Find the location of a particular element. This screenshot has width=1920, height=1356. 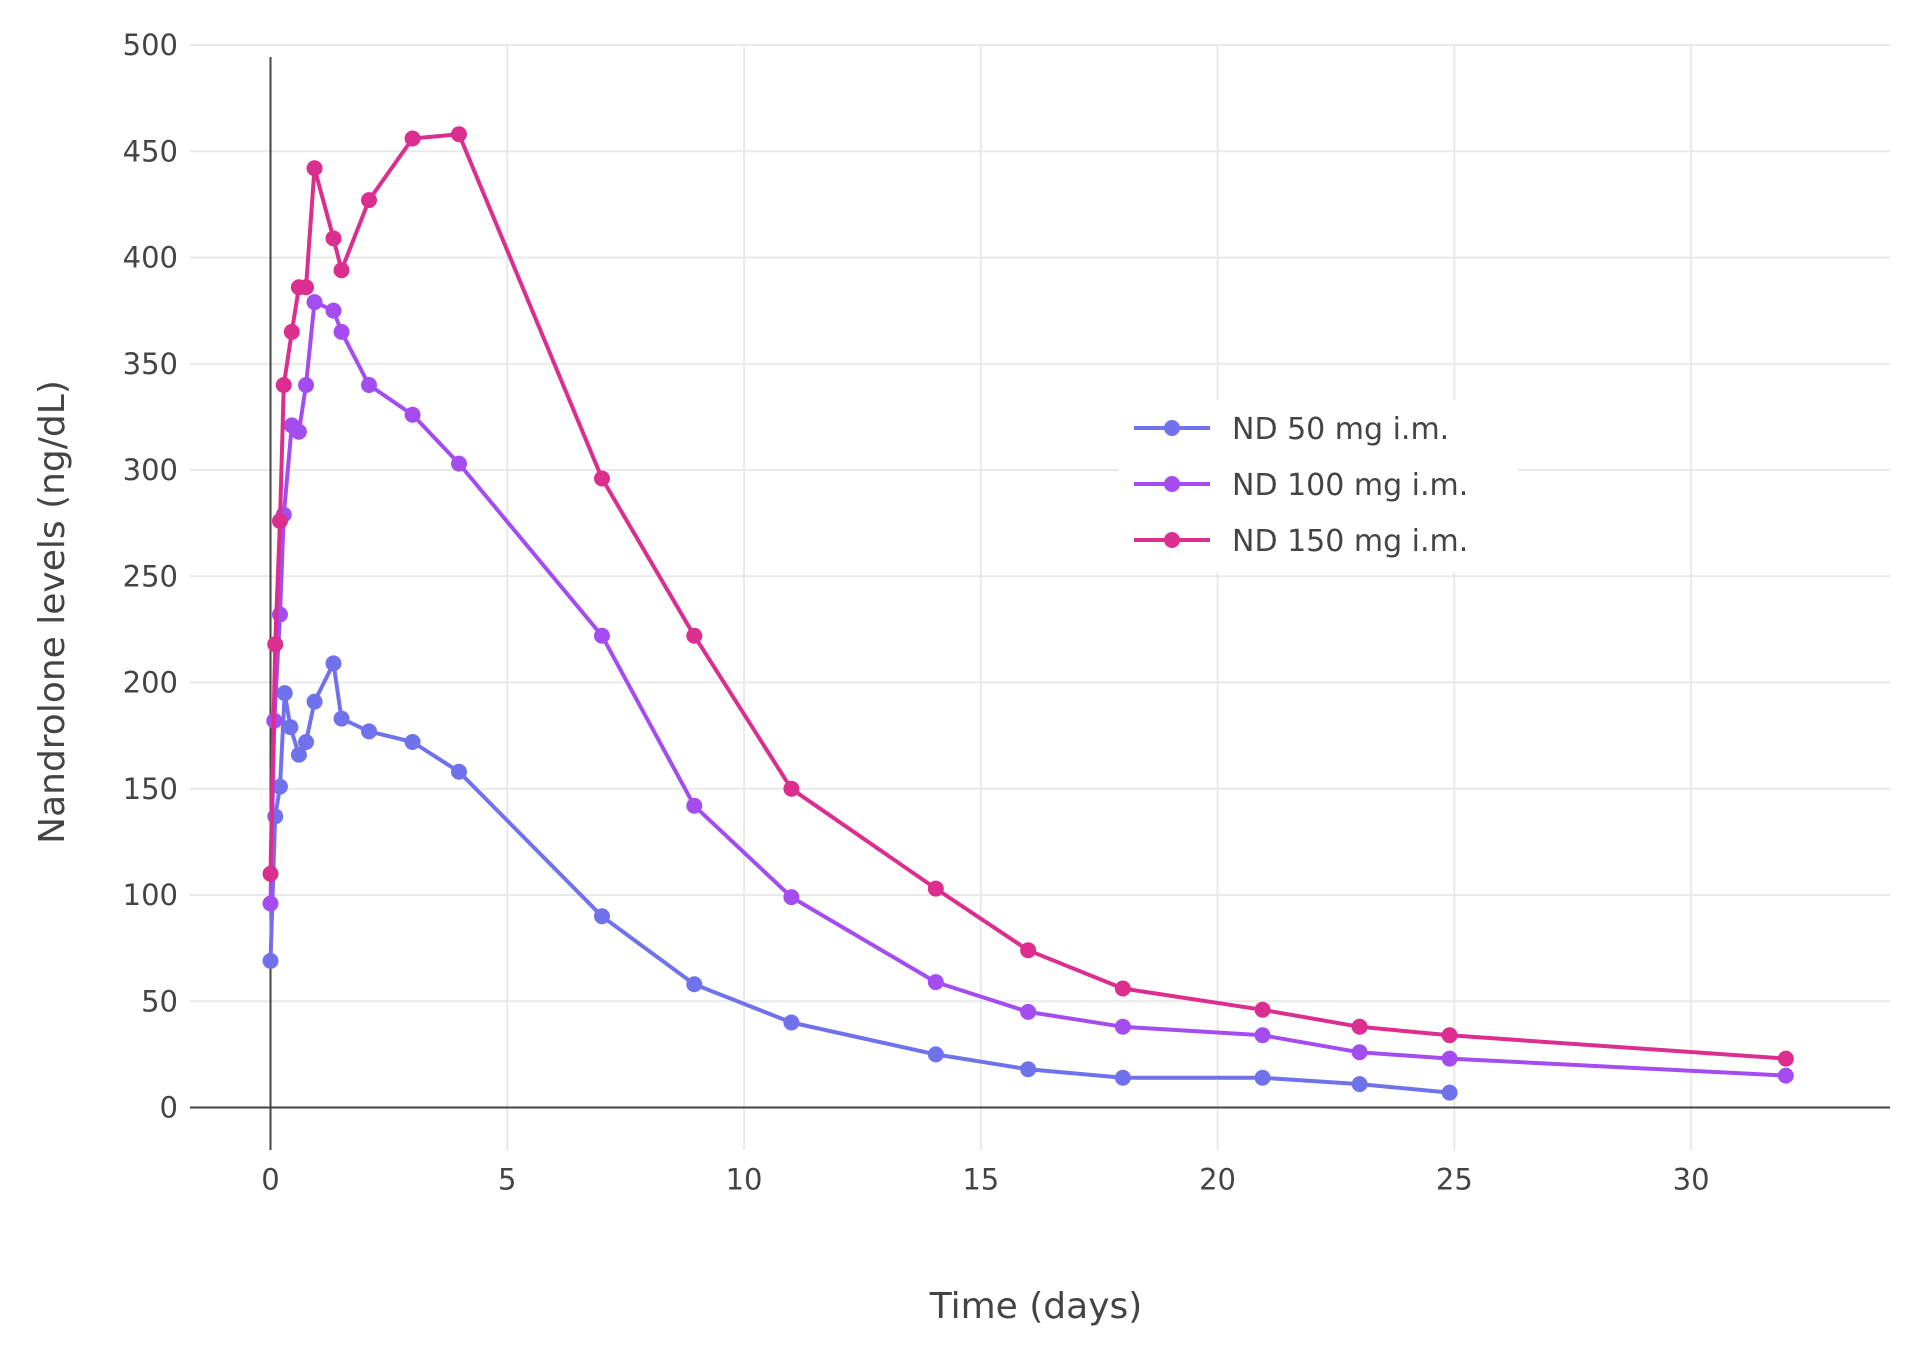

y-tick-label: 200 is located at coordinates (150, 683).